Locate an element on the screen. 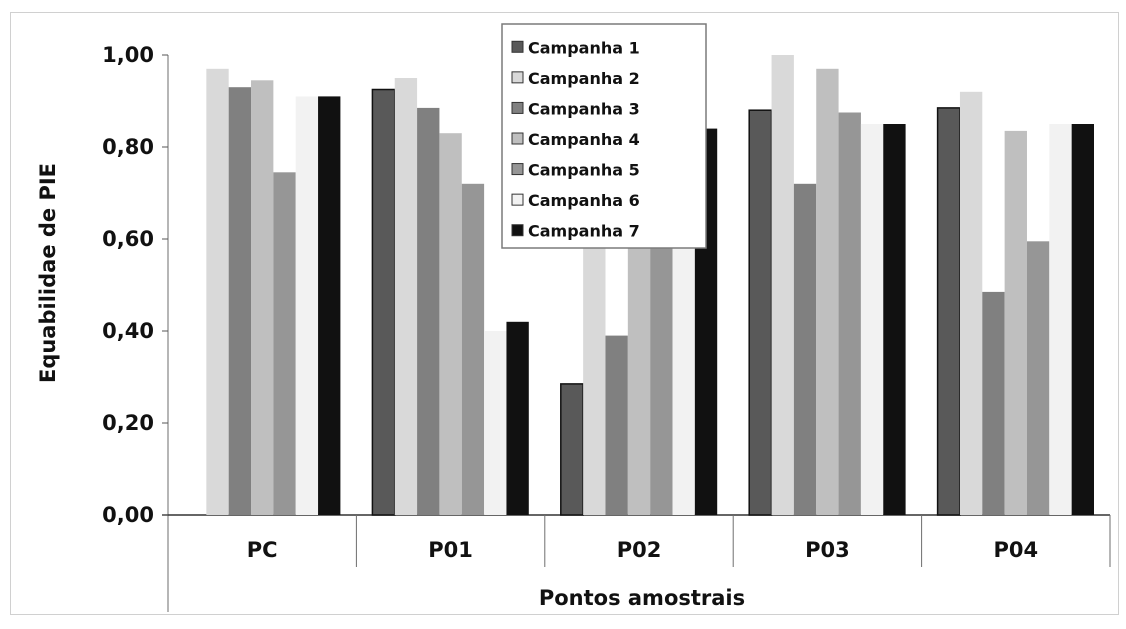 The width and height of the screenshot is (1126, 629). y-tick-label: 0,60 is located at coordinates (128, 239).